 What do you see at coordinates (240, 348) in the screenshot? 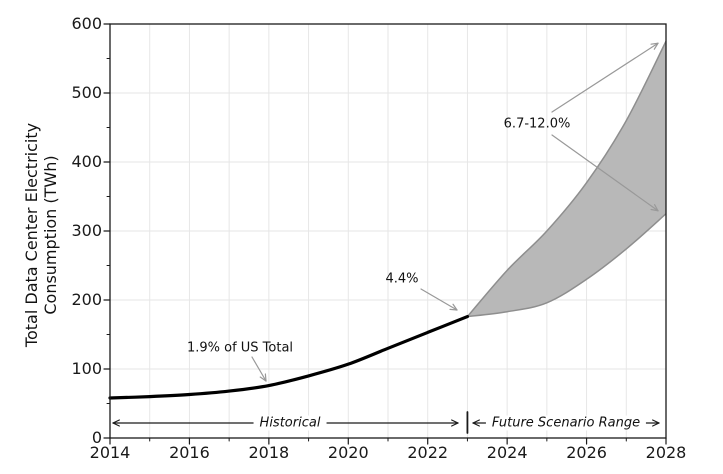
I see `annotation-2018-share: 1.9% of US Total` at bounding box center [240, 348].